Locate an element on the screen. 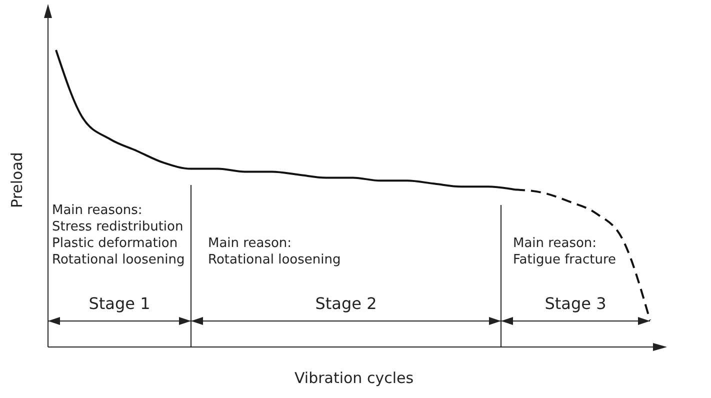 The height and width of the screenshot is (398, 711). annotation: Main reason: Rotational loosening is located at coordinates (274, 252).